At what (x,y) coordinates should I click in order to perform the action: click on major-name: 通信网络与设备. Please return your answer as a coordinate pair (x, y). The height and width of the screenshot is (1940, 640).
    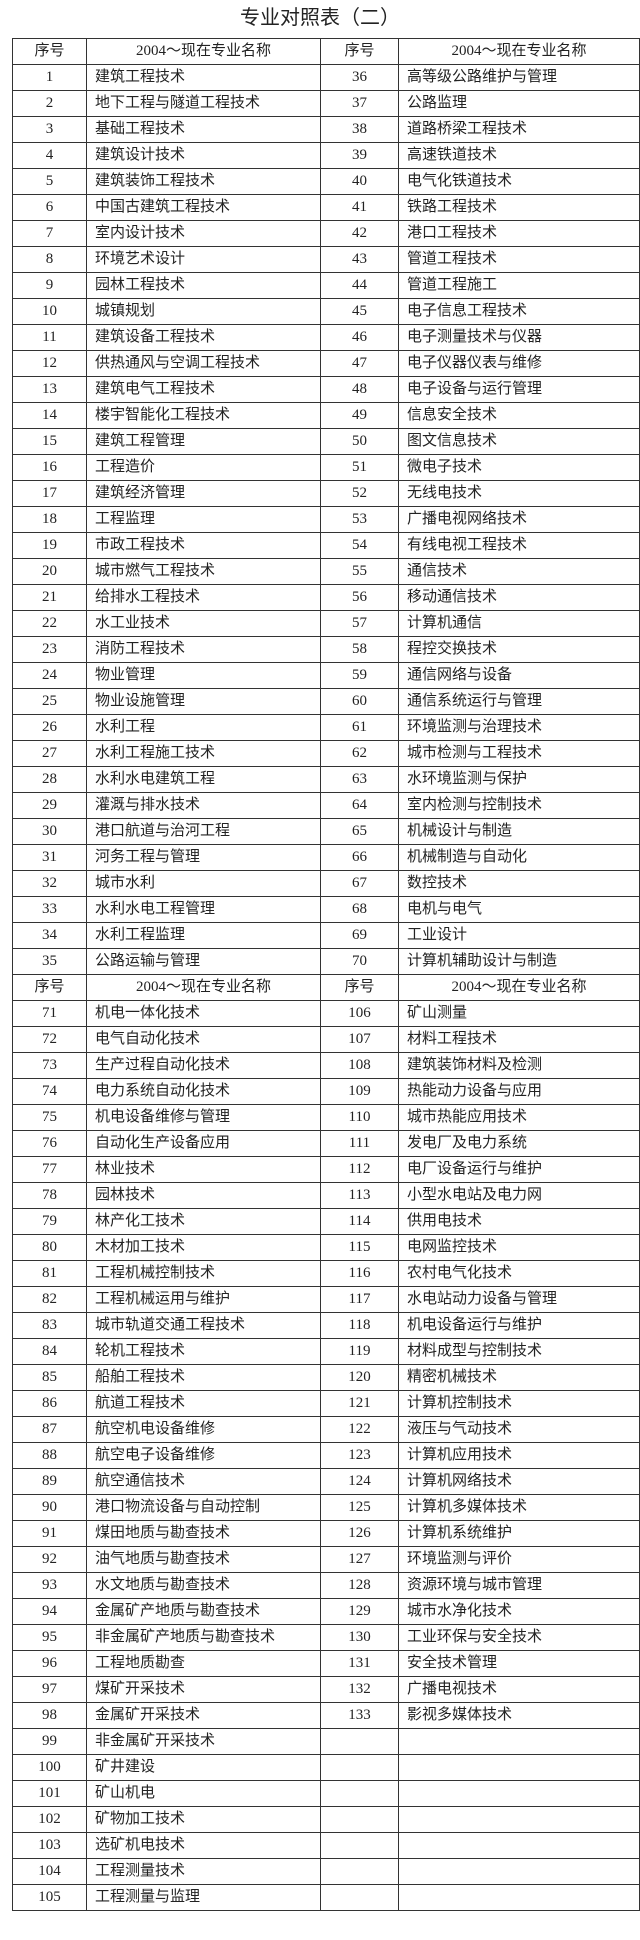
    Looking at the image, I should click on (519, 675).